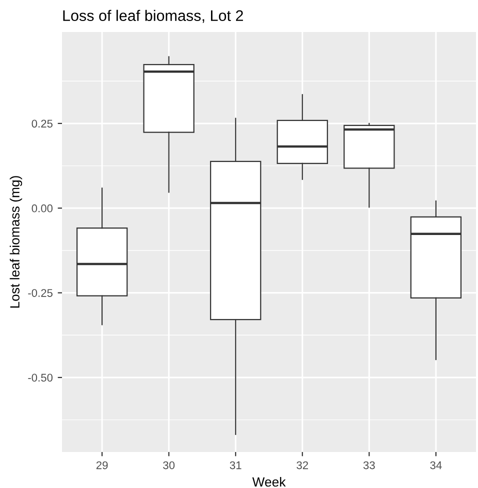  I want to click on x-tick-label: 32, so click(302, 465).